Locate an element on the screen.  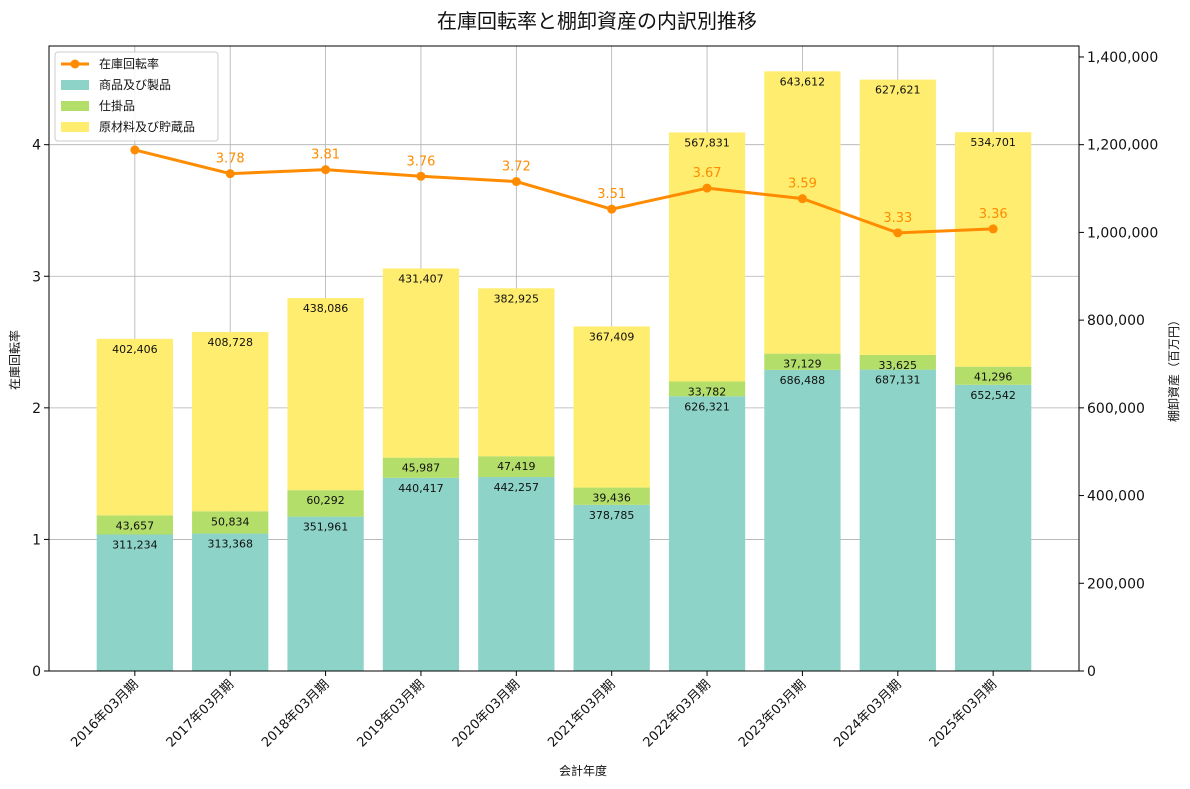
x-tick-label: 2019年03月期 is located at coordinates (390, 713).